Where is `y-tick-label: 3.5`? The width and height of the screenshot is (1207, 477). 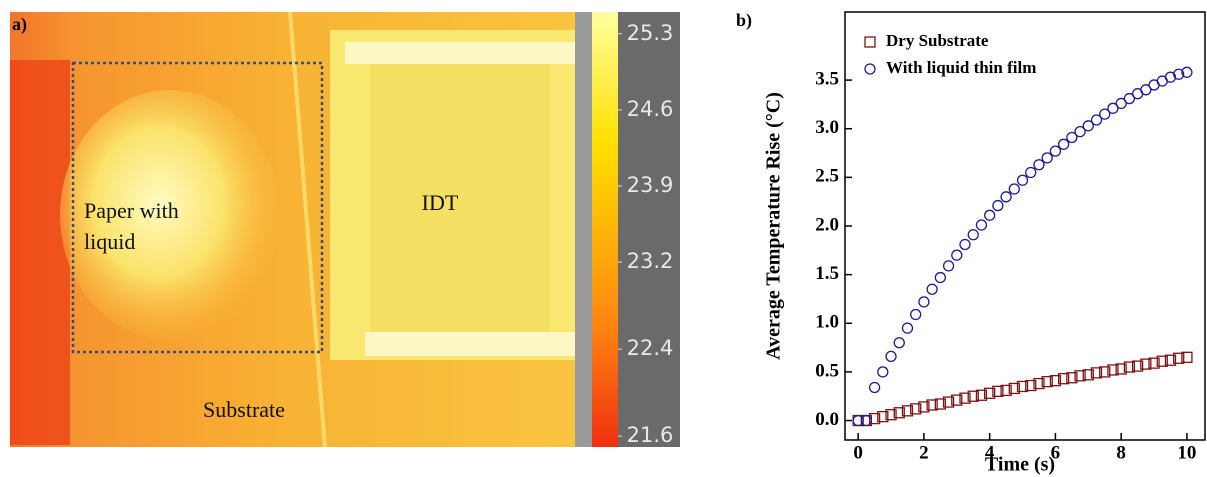
y-tick-label: 3.5 is located at coordinates (827, 78).